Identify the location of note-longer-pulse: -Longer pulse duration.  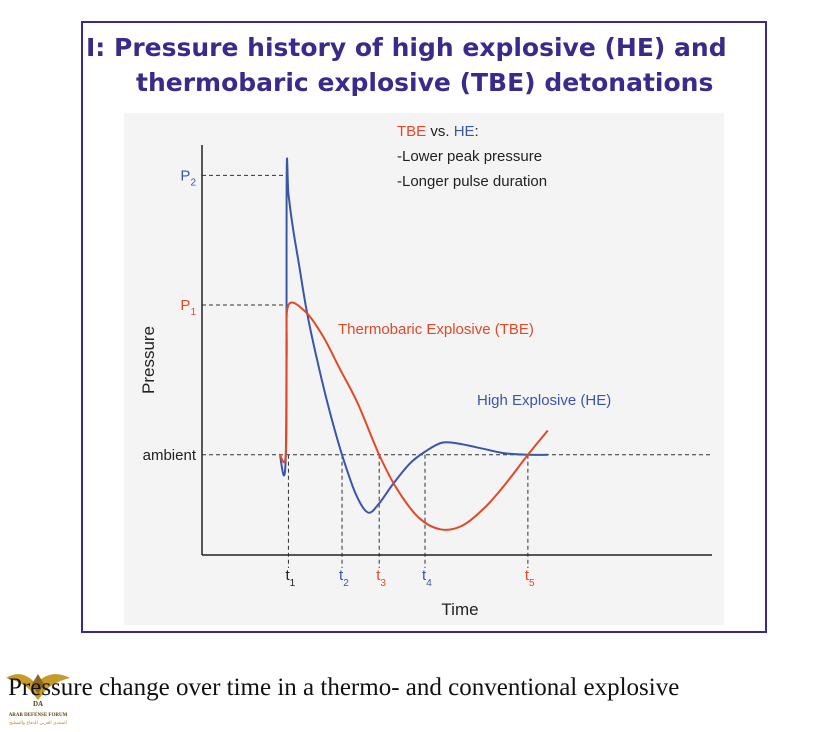
(472, 181).